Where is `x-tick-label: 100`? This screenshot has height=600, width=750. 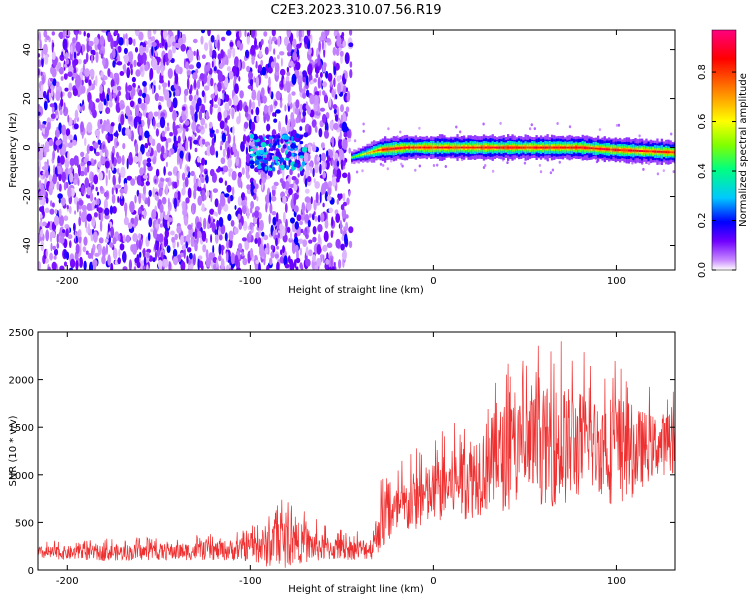 x-tick-label: 100 is located at coordinates (616, 281).